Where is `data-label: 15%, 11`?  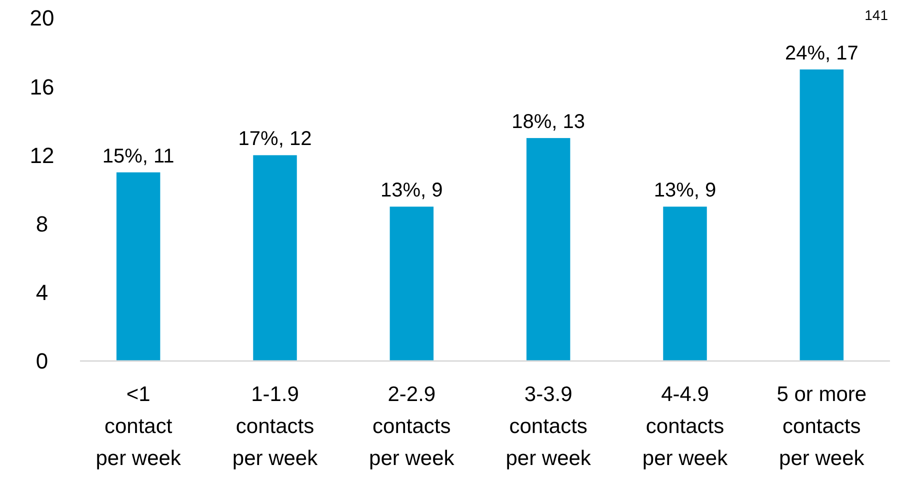 data-label: 15%, 11 is located at coordinates (138, 156).